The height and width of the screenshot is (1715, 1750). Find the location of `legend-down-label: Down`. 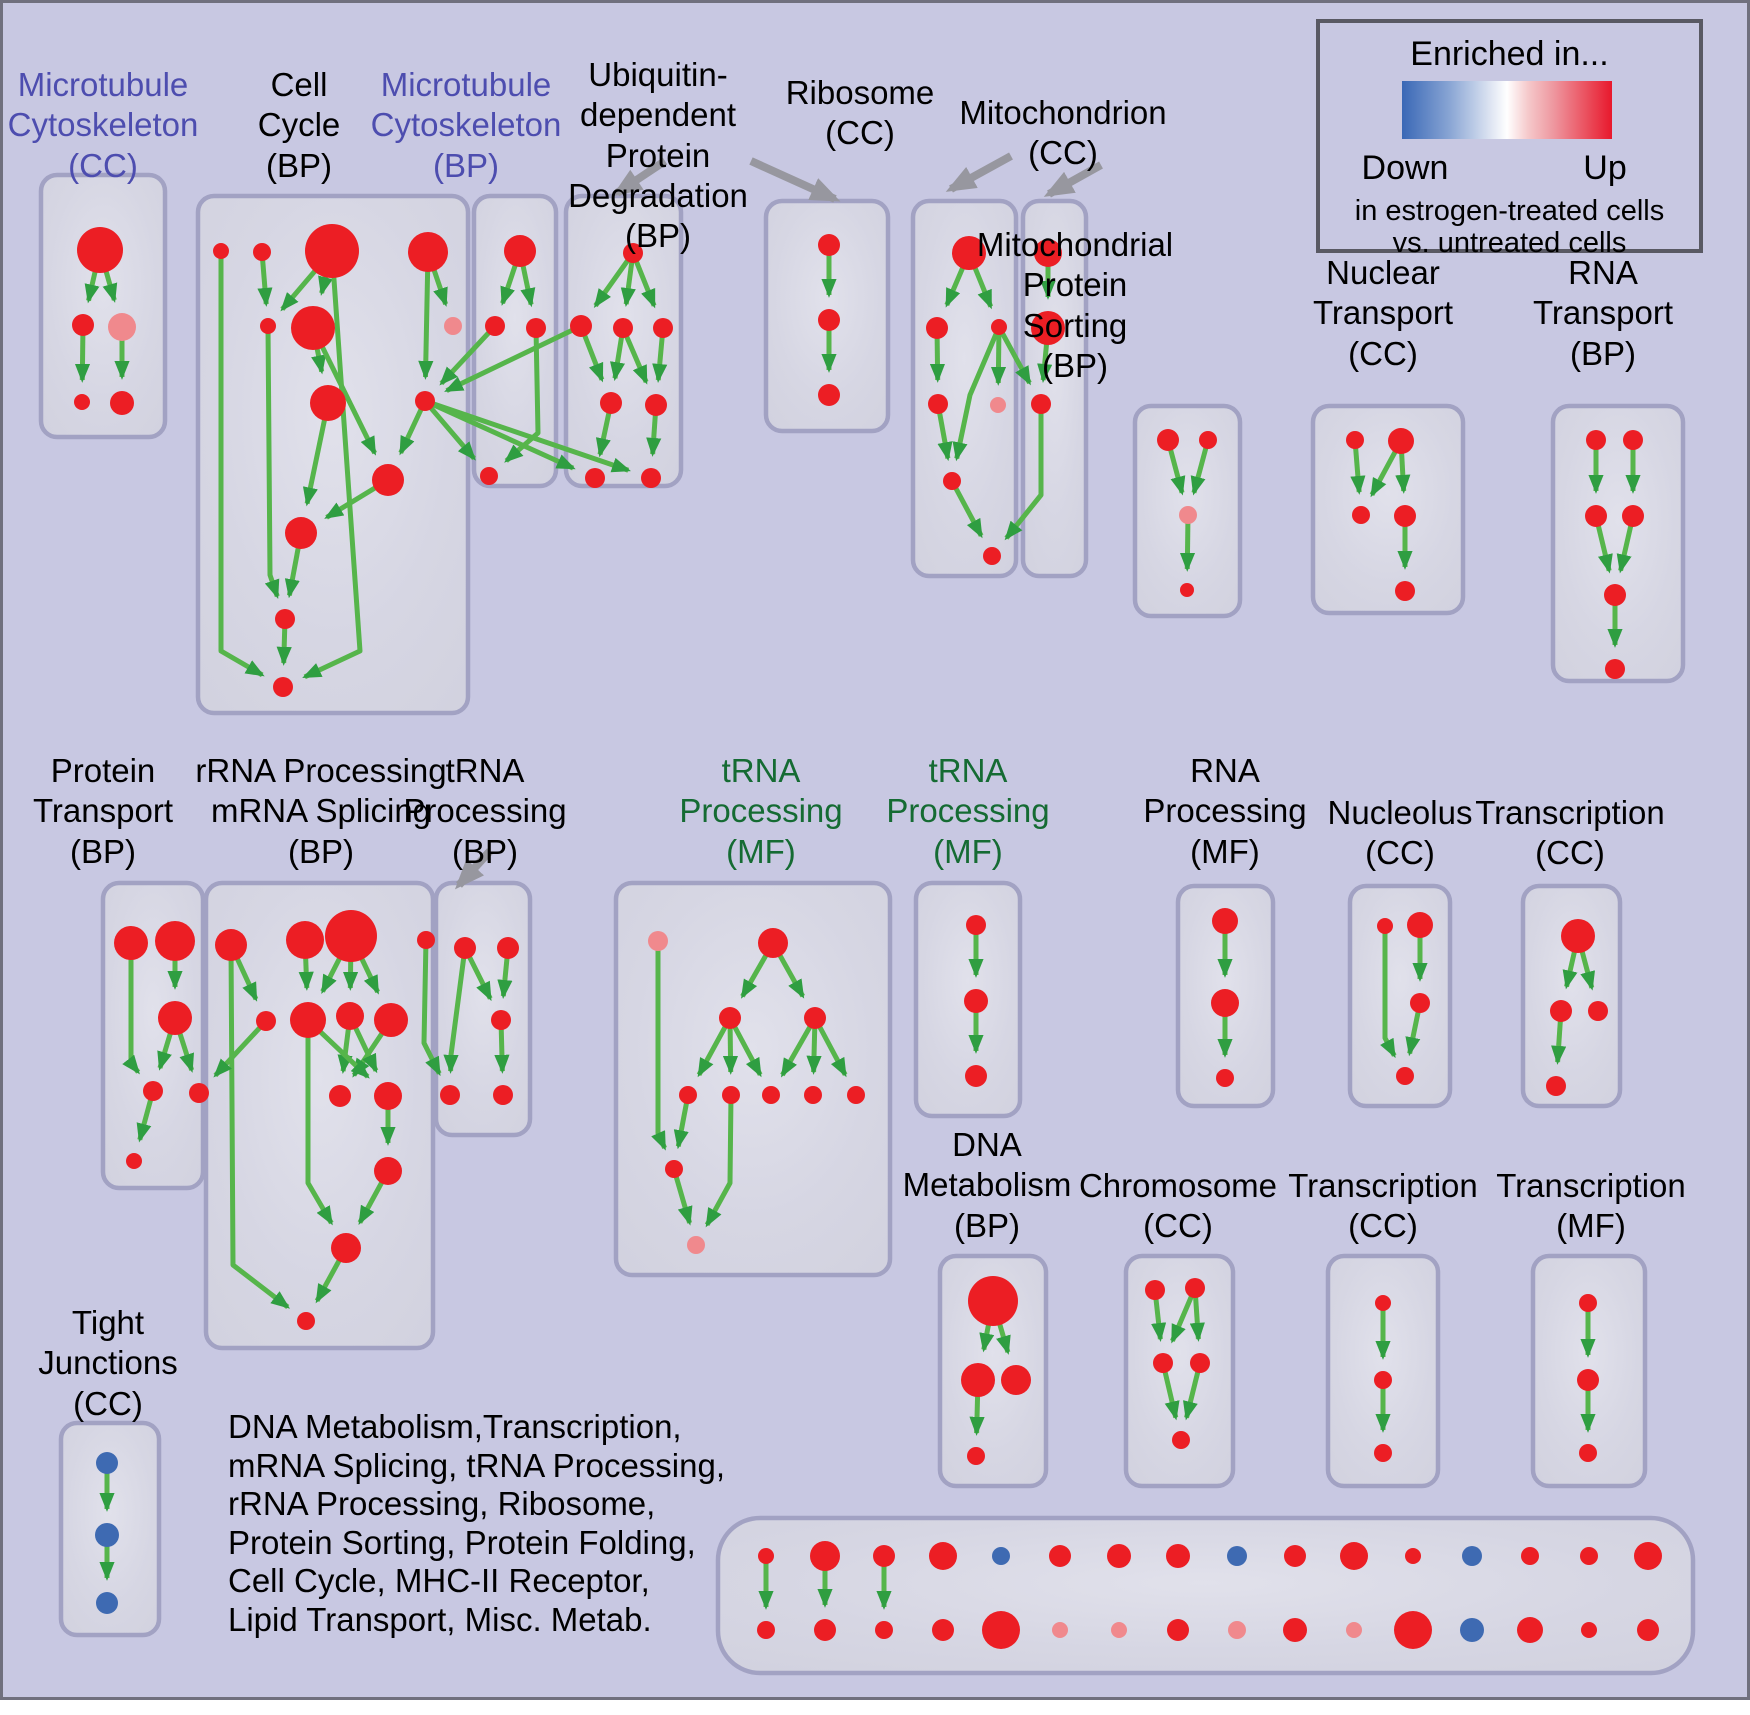

legend-down-label: Down is located at coordinates (1405, 168).